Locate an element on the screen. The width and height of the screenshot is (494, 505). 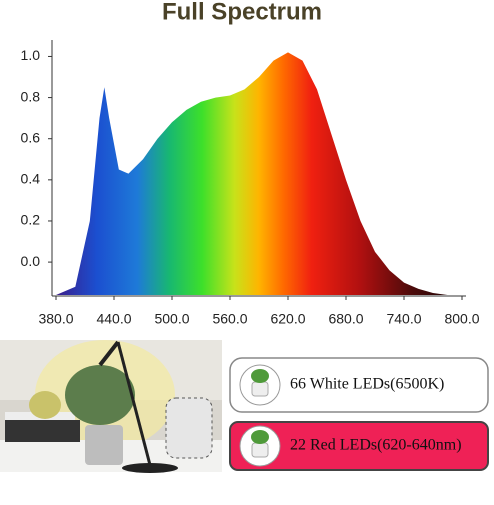
x-tick-label: 800.0 is located at coordinates (461, 319).